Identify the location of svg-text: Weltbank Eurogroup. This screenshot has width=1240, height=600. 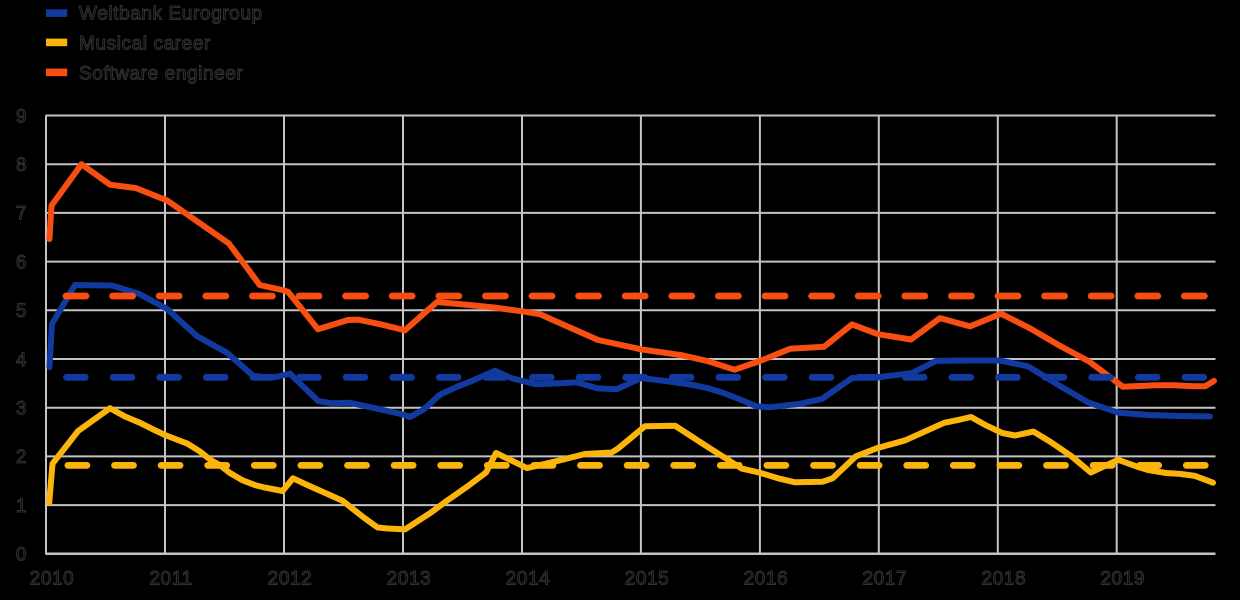
(171, 13).